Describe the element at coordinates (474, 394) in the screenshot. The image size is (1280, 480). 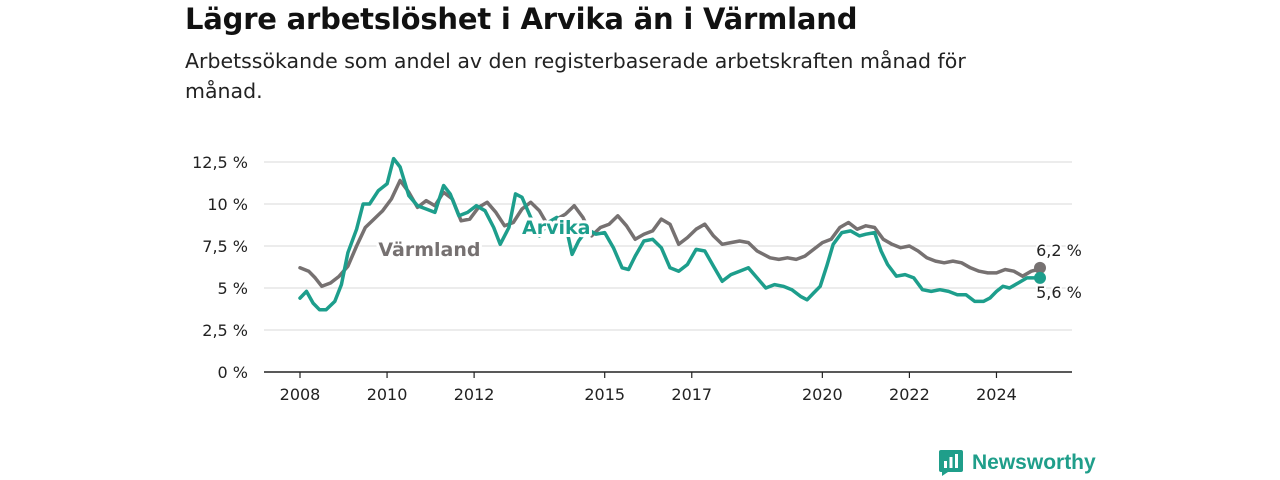
I see `x-tick-label: 2012` at that location.